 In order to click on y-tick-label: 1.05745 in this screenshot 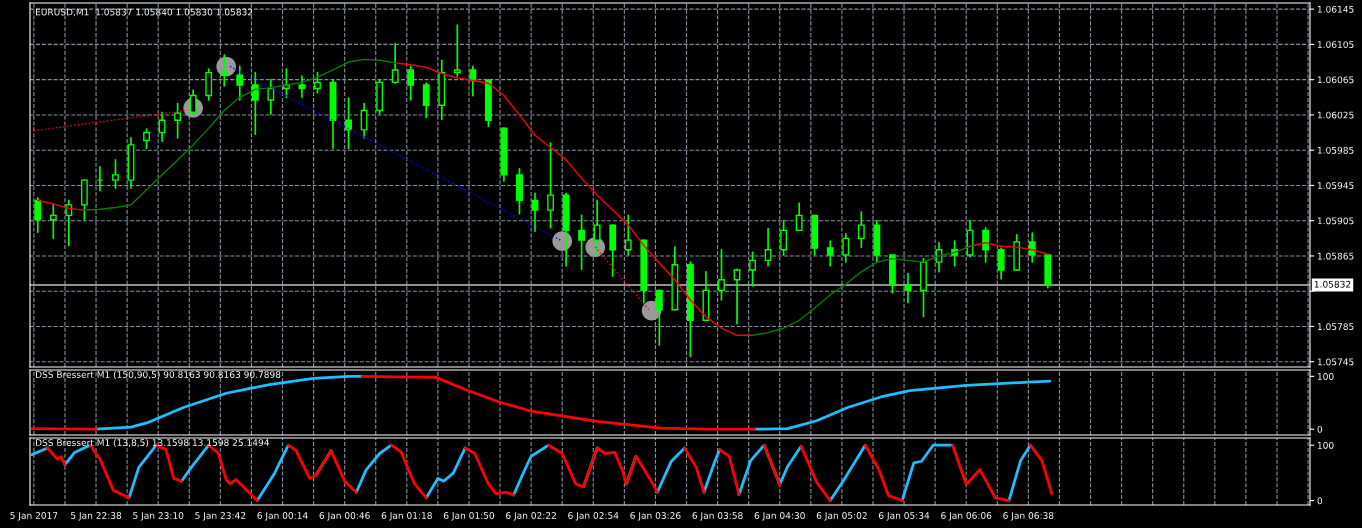, I will do `click(1335, 362)`.